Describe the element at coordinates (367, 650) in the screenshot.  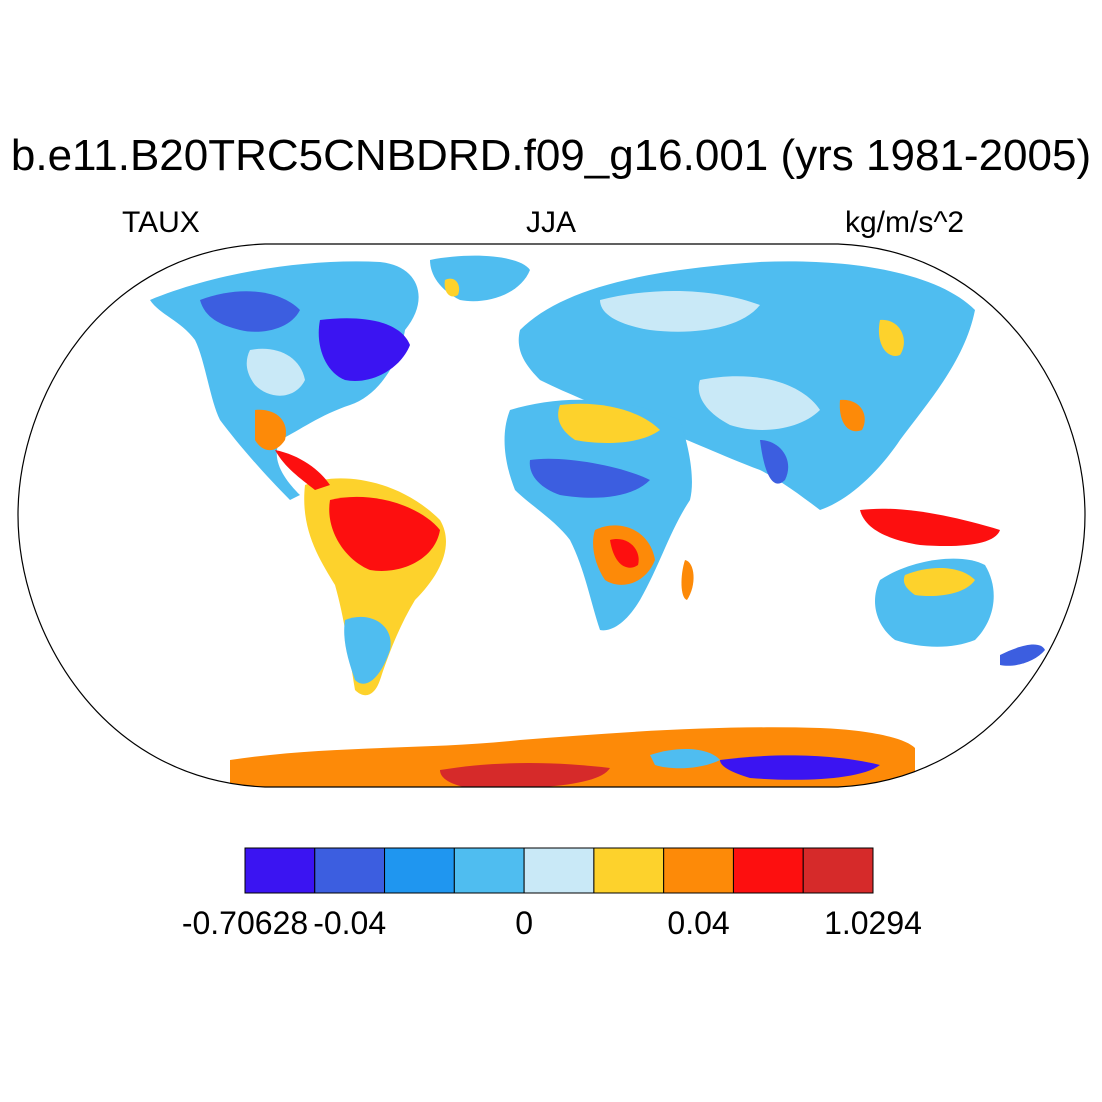
I see `patagonia-blue` at that location.